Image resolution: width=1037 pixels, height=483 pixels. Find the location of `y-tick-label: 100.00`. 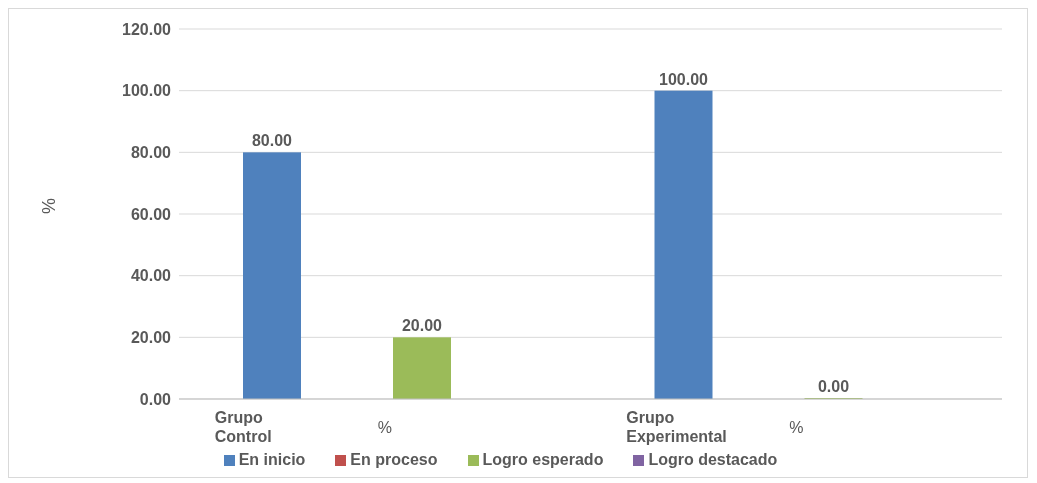

y-tick-label: 100.00 is located at coordinates (147, 91).